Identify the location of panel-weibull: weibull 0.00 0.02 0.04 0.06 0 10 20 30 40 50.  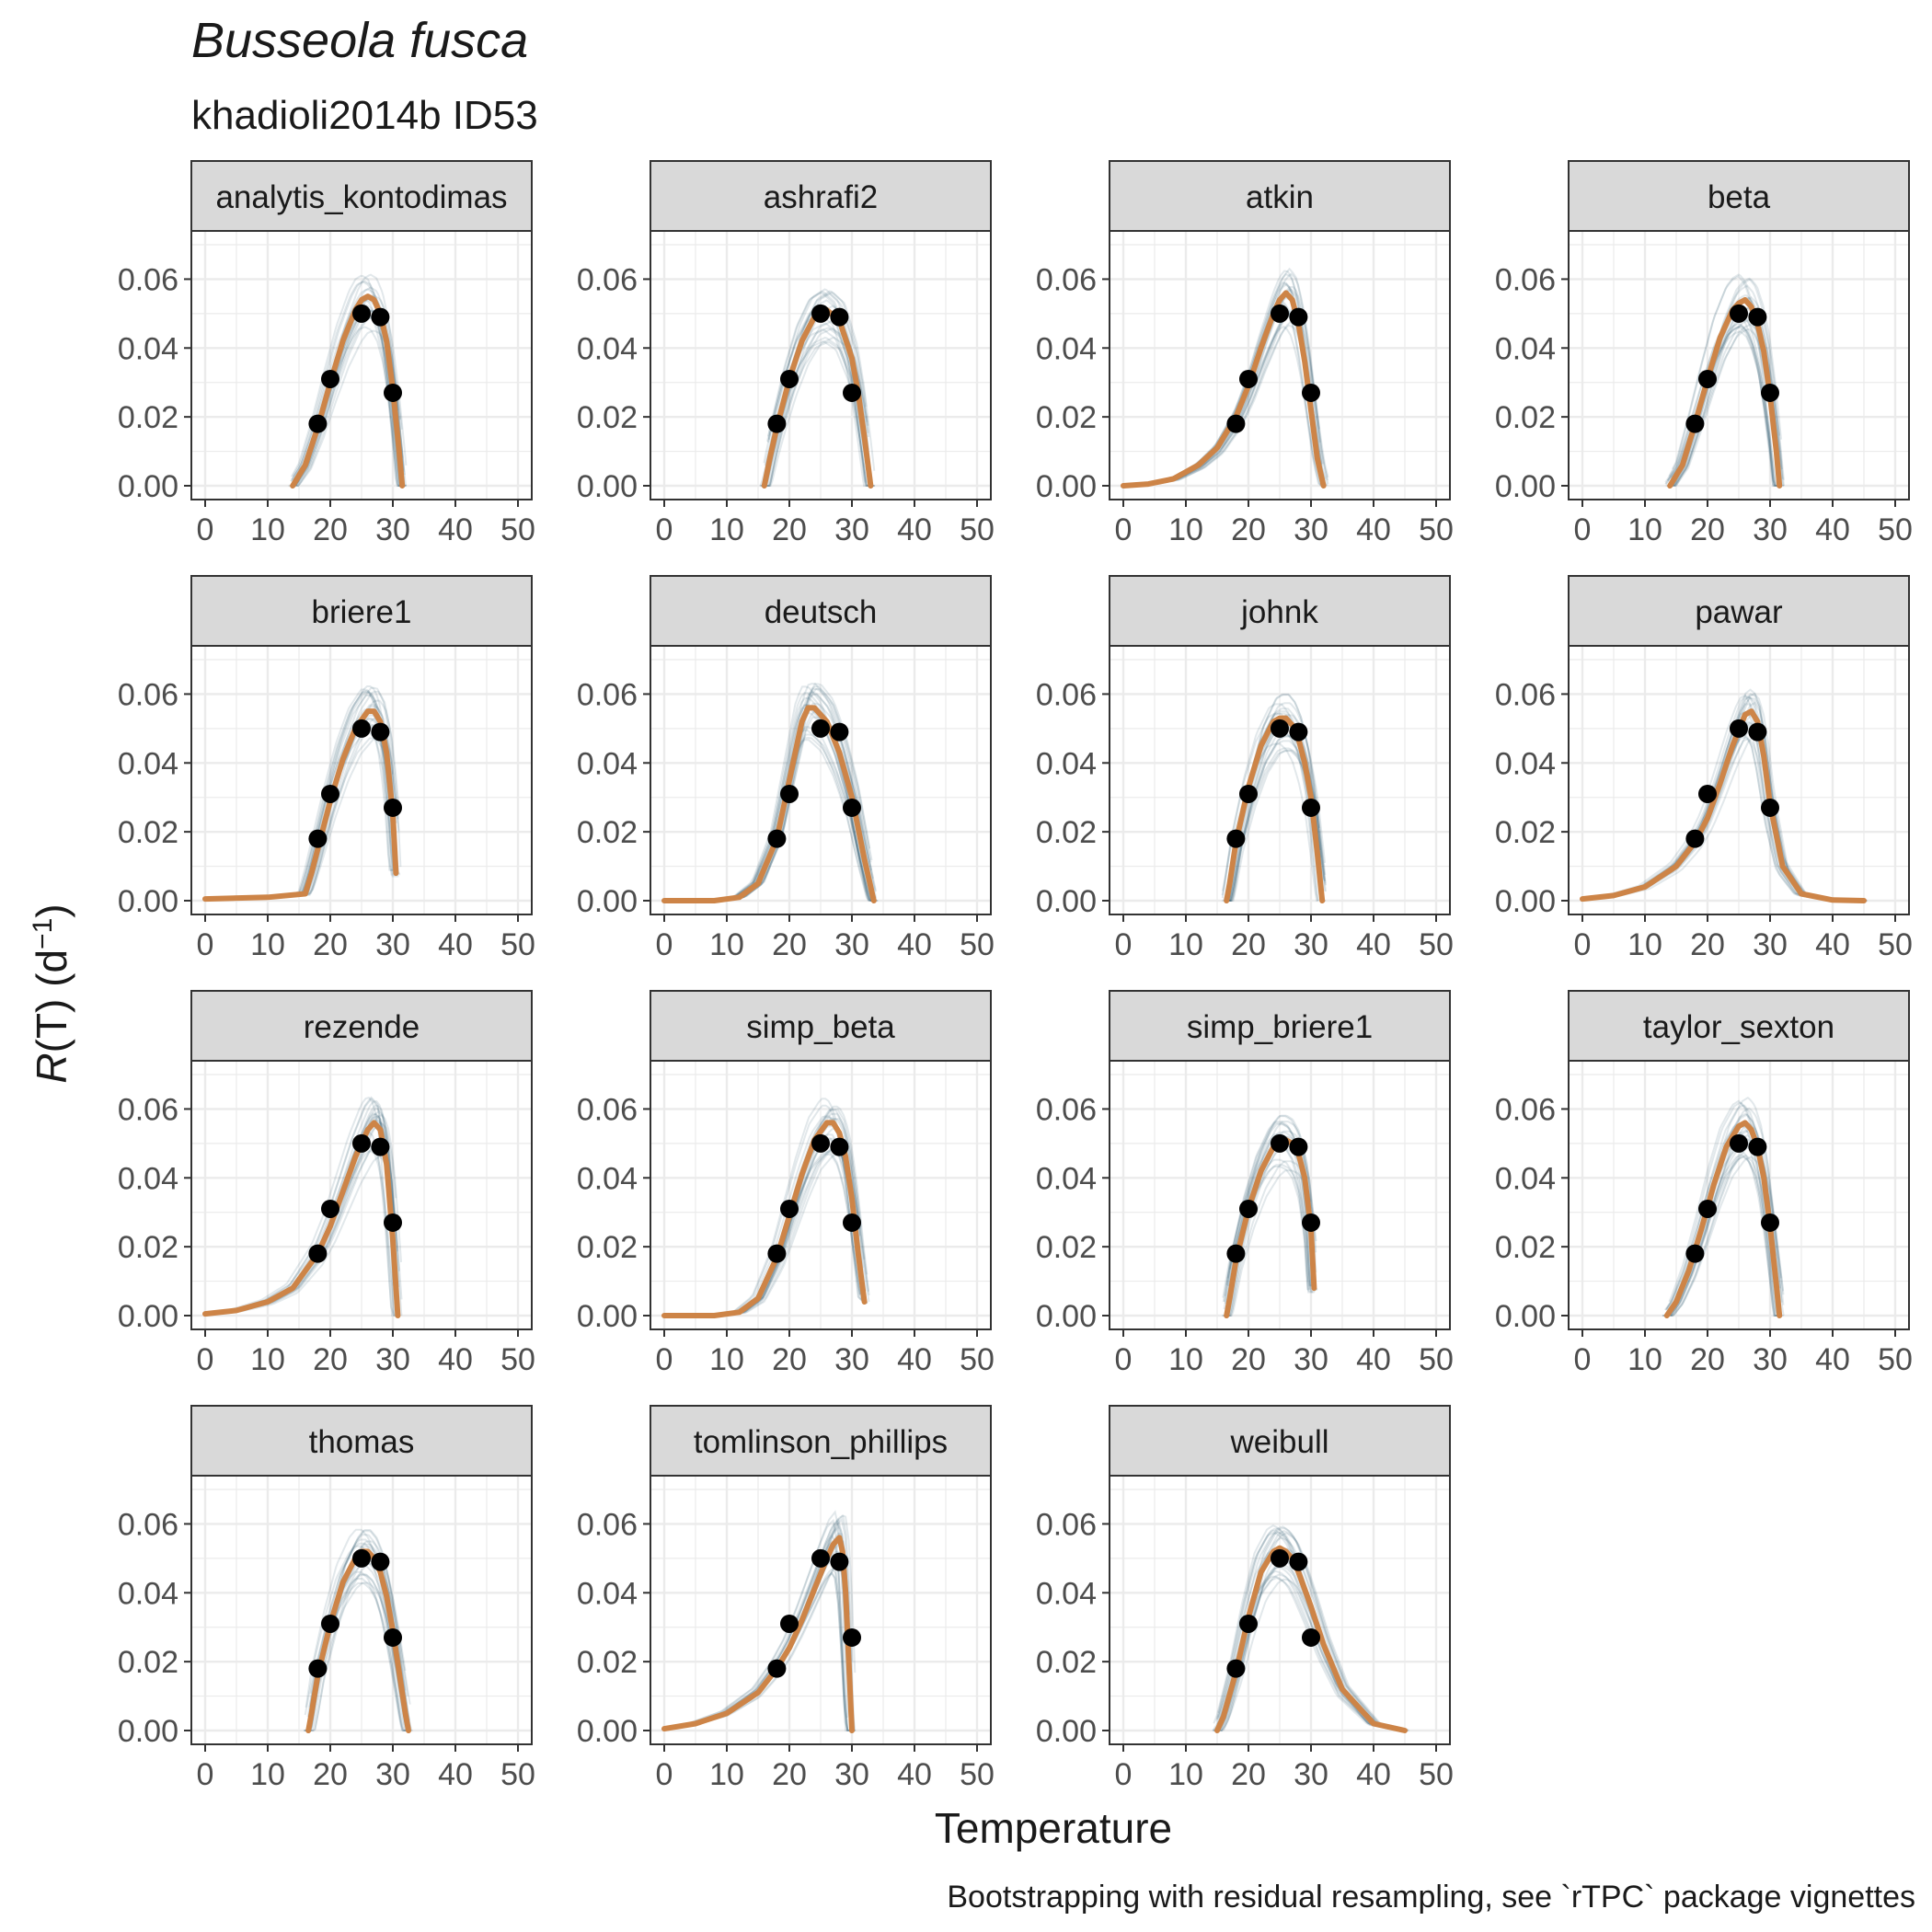
(1245, 1598).